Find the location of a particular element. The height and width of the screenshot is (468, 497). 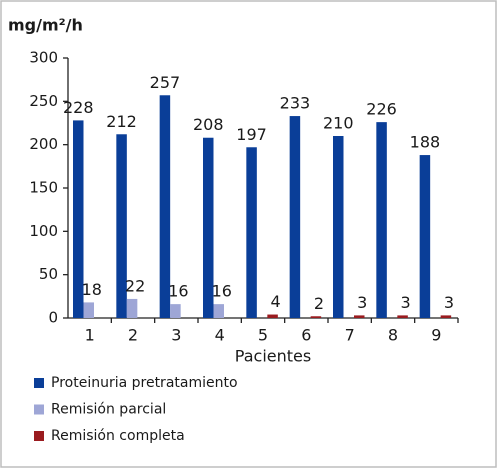

y-tick-label: 50 is located at coordinates (48, 274).